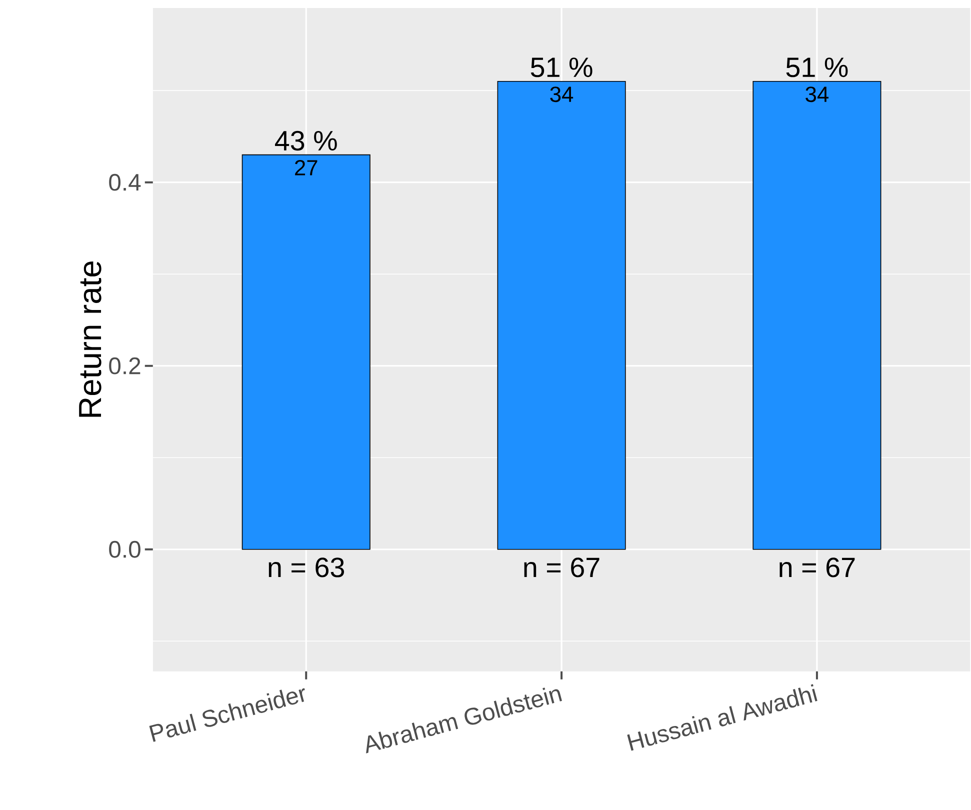 This screenshot has height=810, width=971. I want to click on x-tick-label: Paul Schneider, so click(227, 715).